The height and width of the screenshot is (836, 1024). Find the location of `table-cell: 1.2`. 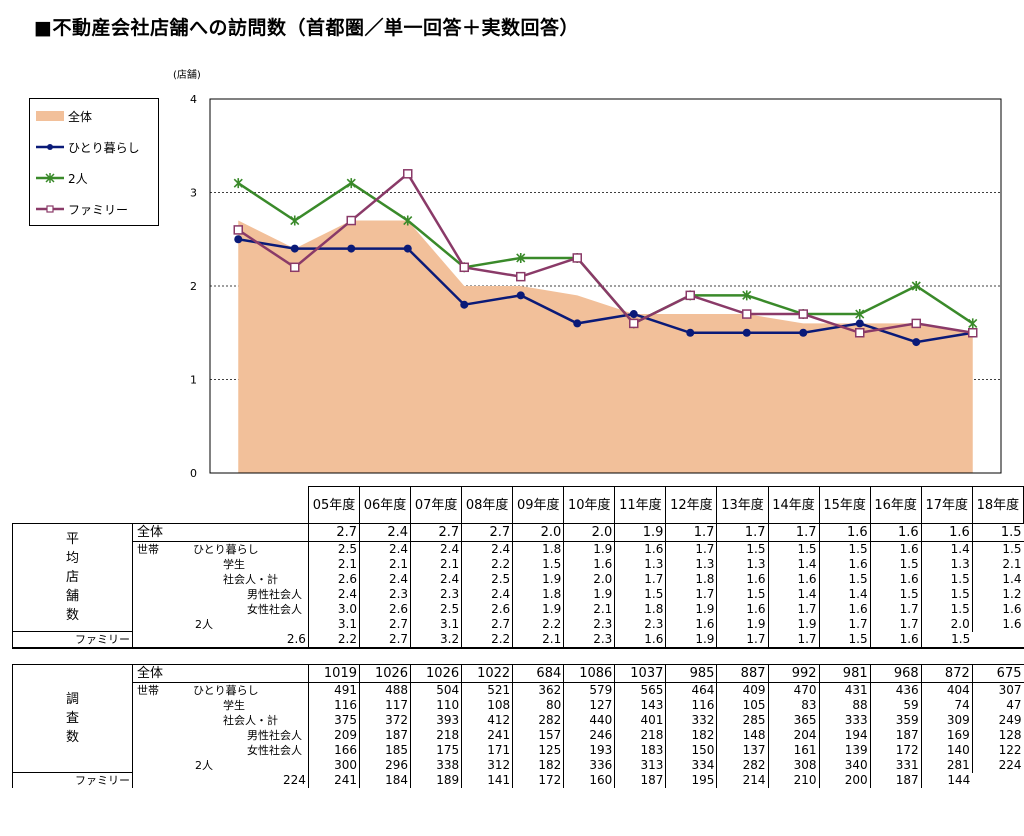

table-cell: 1.2 is located at coordinates (997, 594).